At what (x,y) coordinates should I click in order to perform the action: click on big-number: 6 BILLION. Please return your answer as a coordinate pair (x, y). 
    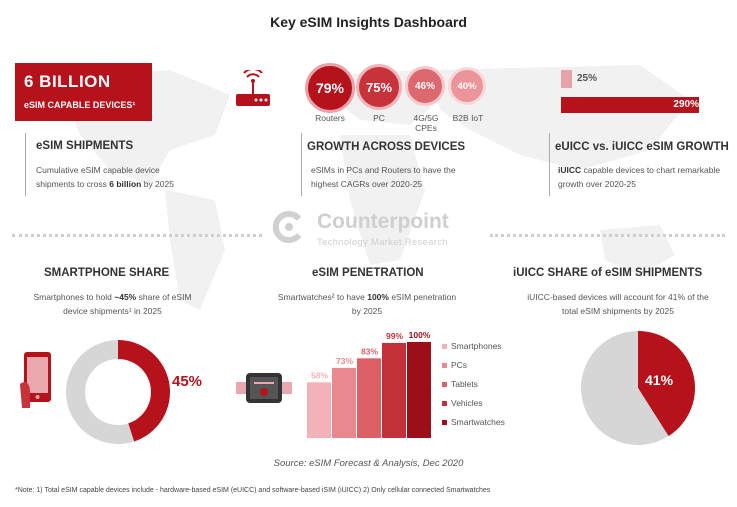
    Looking at the image, I should click on (67, 81).